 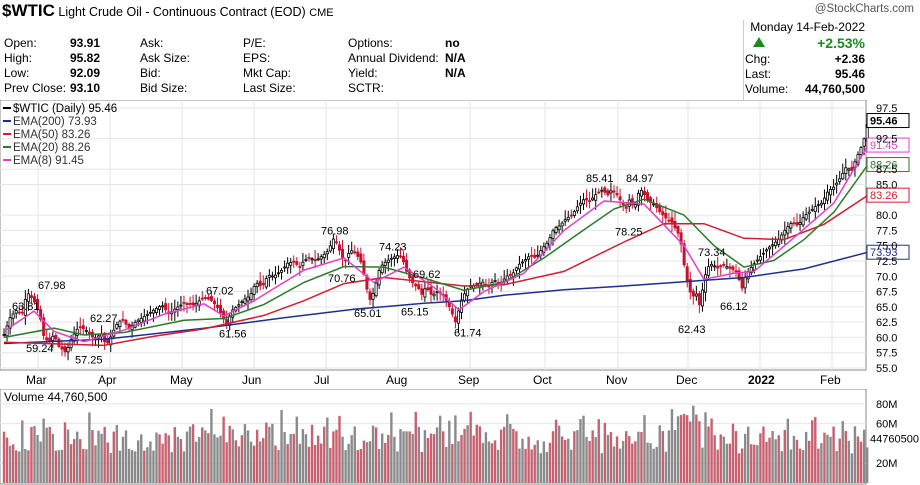 I want to click on price-tag-label: 88.26, so click(x=884, y=166).